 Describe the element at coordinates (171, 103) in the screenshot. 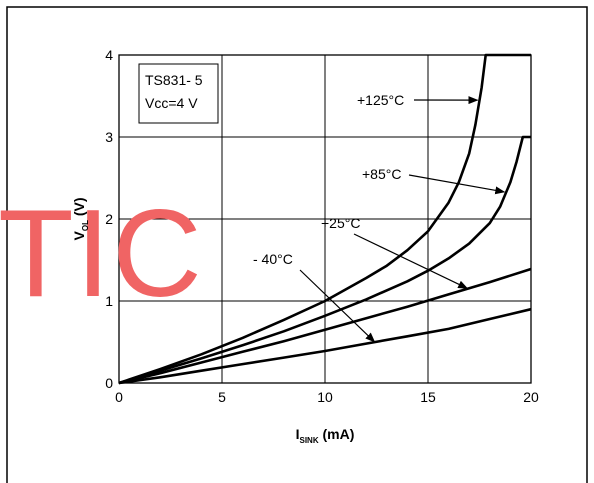

I see `condition-line-2: Vcc=4 V` at that location.